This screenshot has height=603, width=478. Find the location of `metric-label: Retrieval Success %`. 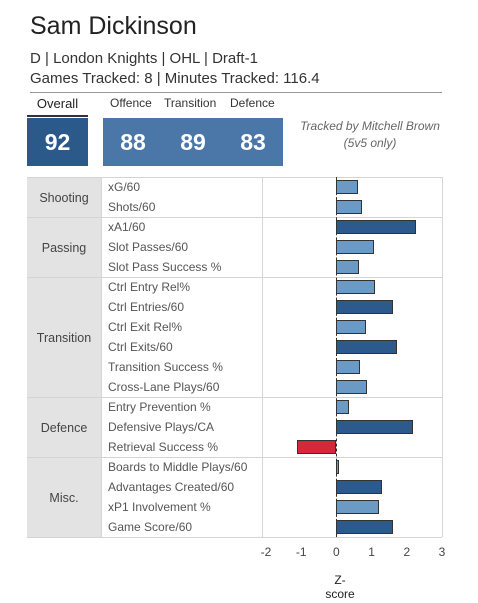

metric-label: Retrieval Success % is located at coordinates (163, 447).